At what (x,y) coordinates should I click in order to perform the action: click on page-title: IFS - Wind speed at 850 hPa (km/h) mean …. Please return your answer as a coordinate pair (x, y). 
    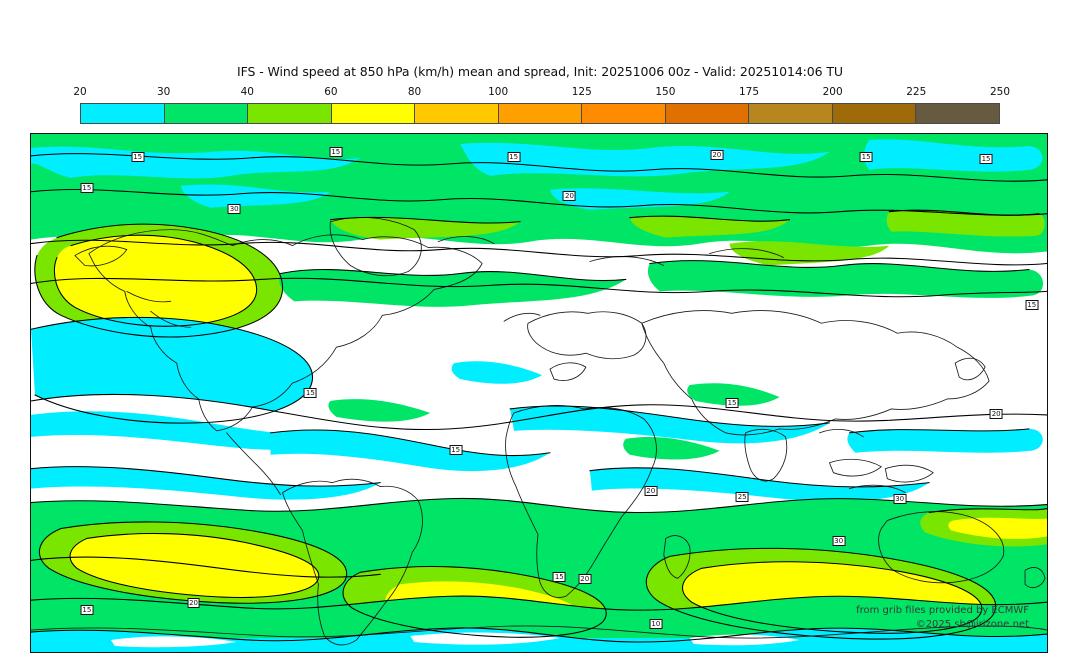
    Looking at the image, I should click on (540, 71).